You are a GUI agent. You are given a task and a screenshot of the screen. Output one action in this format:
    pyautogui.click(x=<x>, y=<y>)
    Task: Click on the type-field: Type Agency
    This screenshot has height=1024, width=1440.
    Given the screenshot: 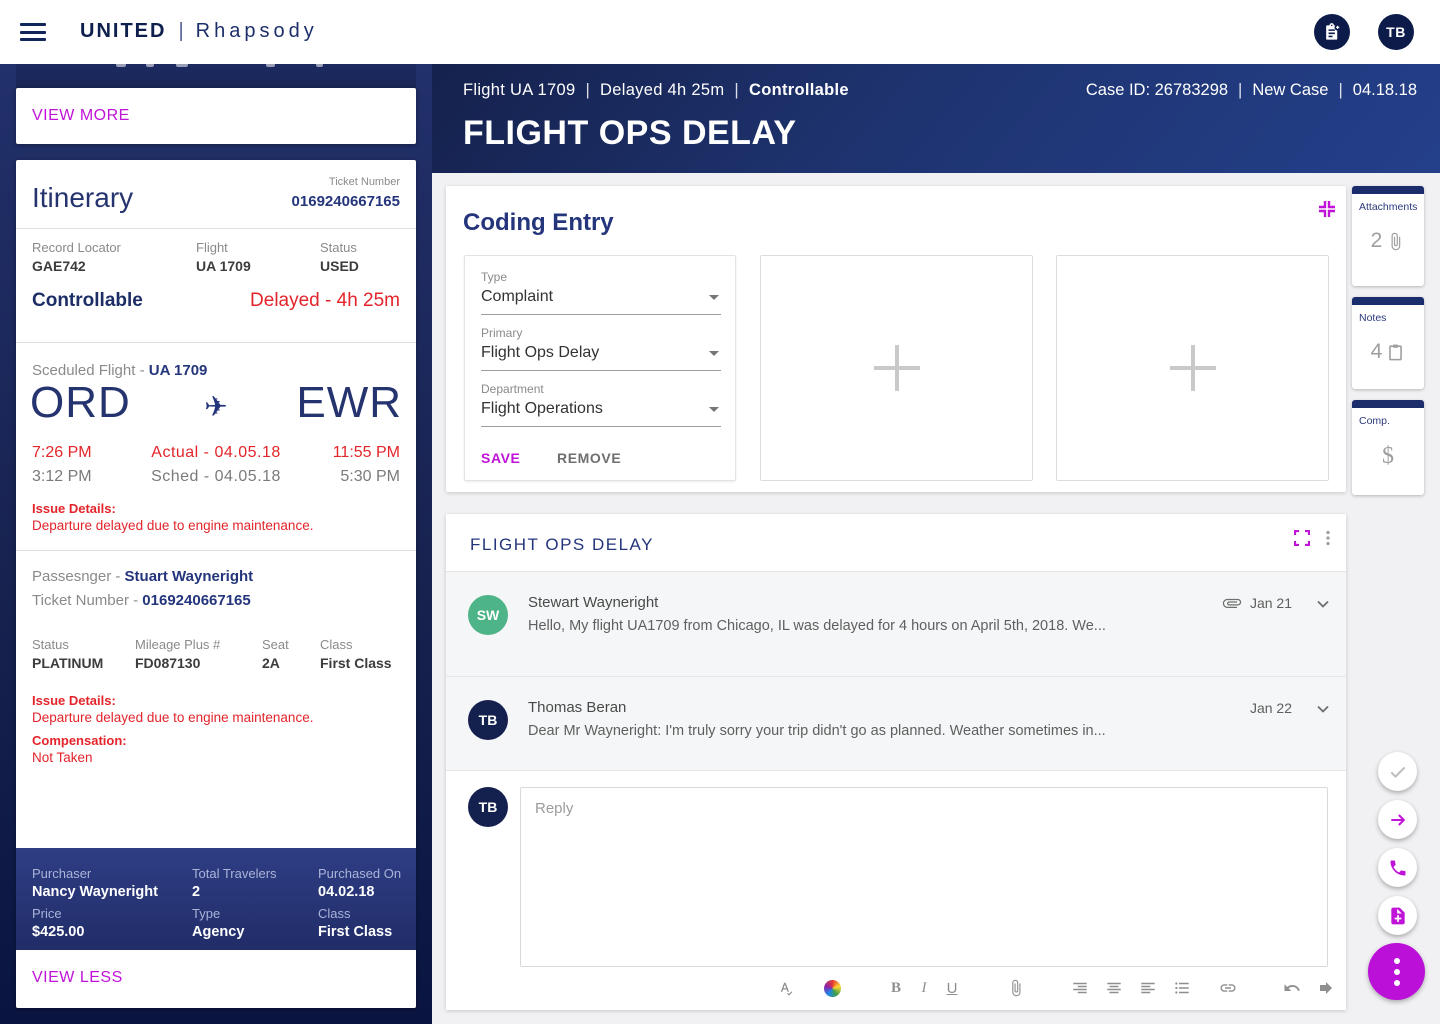 What is the action you would take?
    pyautogui.click(x=218, y=923)
    